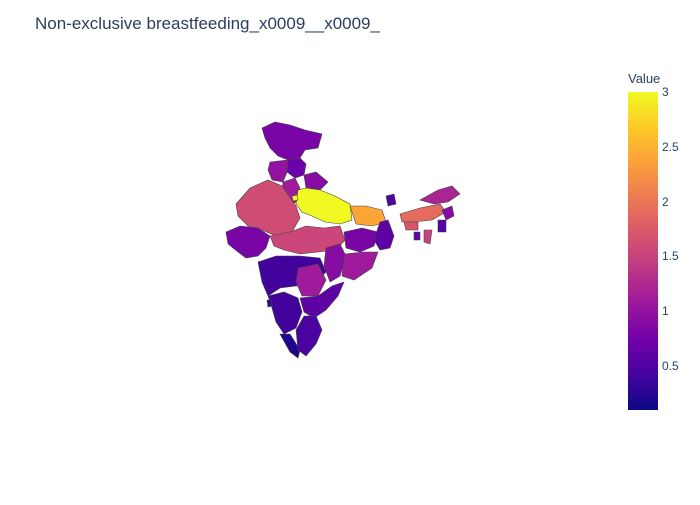 Image resolution: width=700 pixels, height=505 pixels. What do you see at coordinates (278, 171) in the screenshot?
I see `region-punjab` at bounding box center [278, 171].